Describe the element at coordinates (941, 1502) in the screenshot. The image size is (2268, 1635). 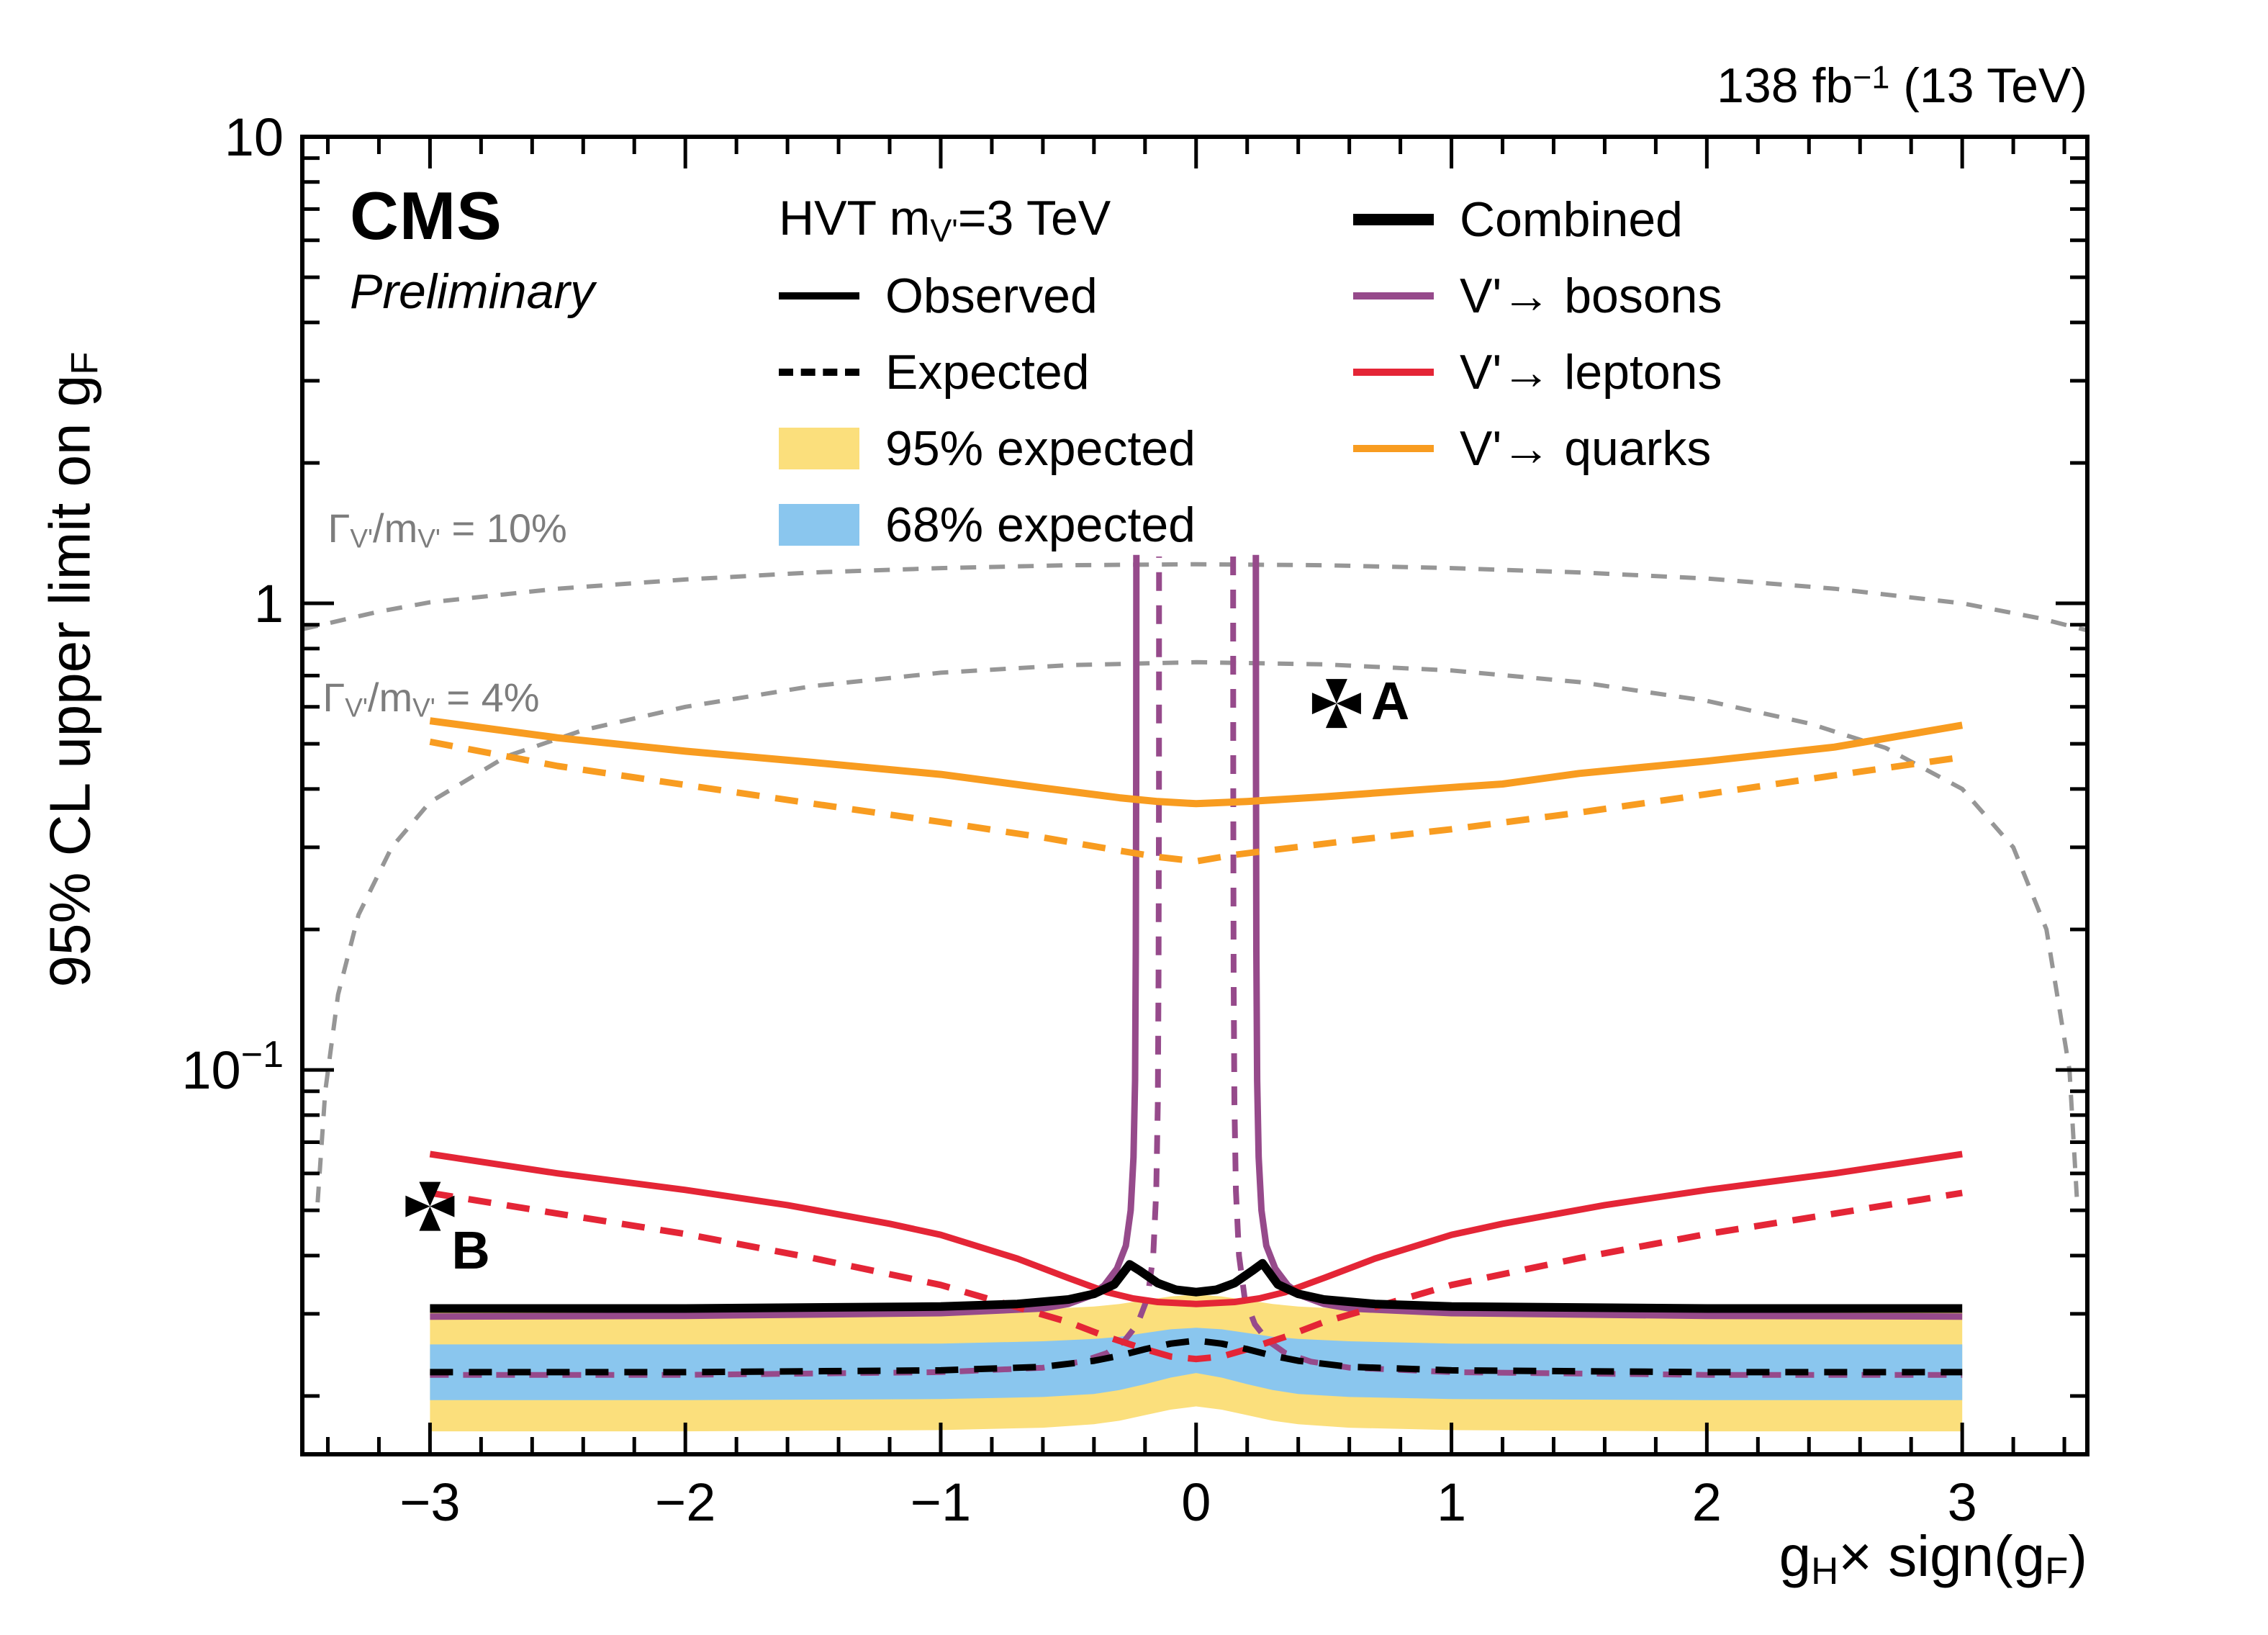
I see `x-tick-label: −1` at that location.